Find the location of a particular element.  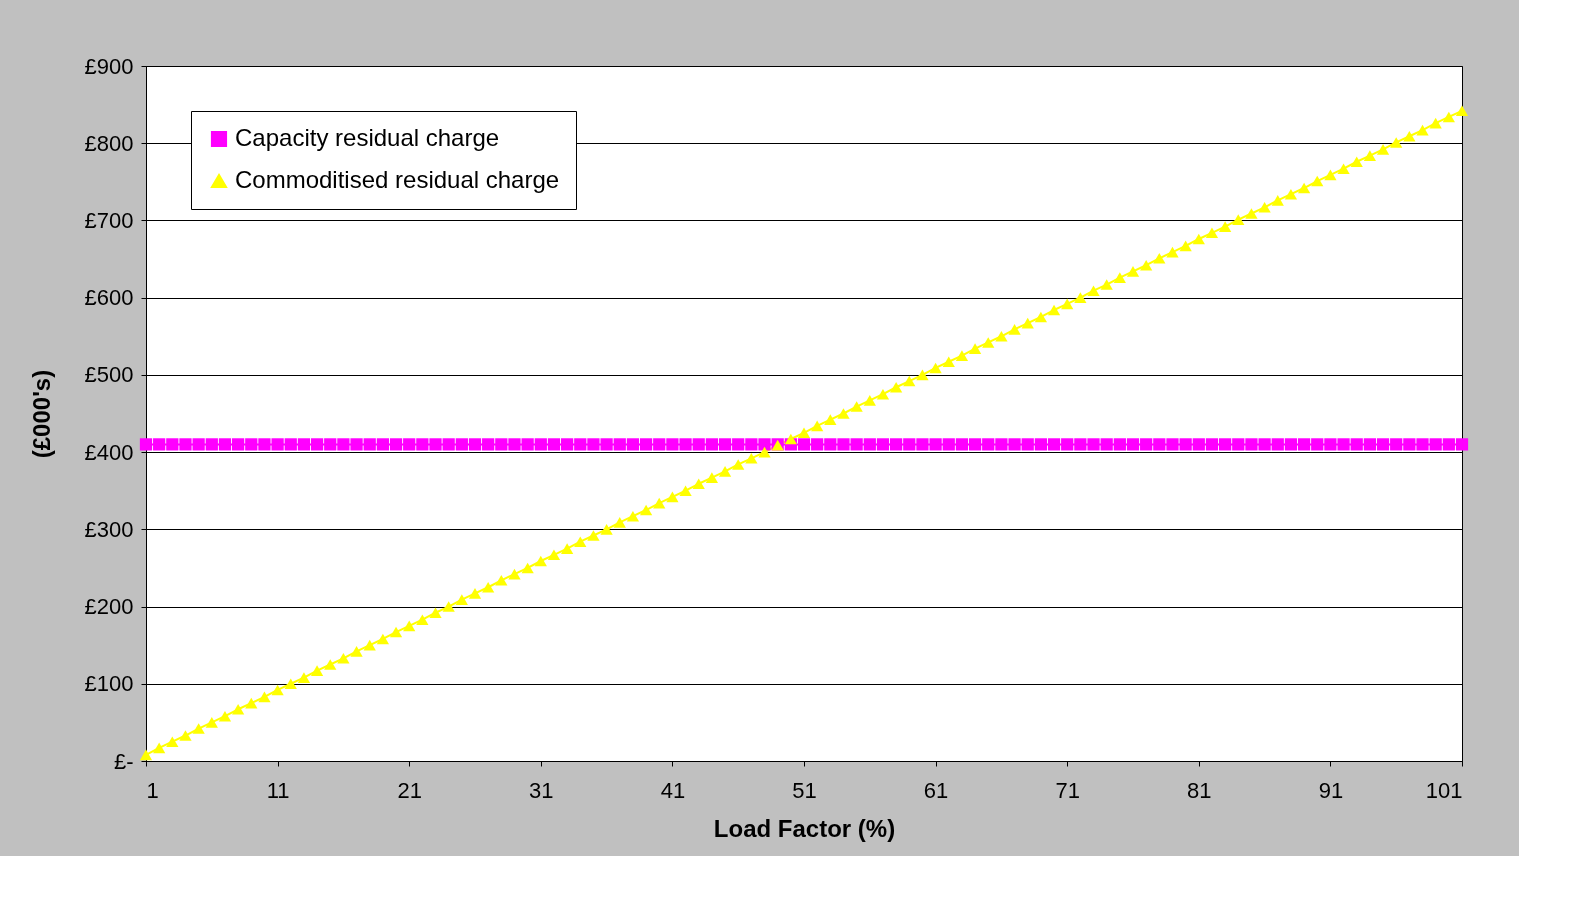

x-tick-label: 61 is located at coordinates (936, 790).